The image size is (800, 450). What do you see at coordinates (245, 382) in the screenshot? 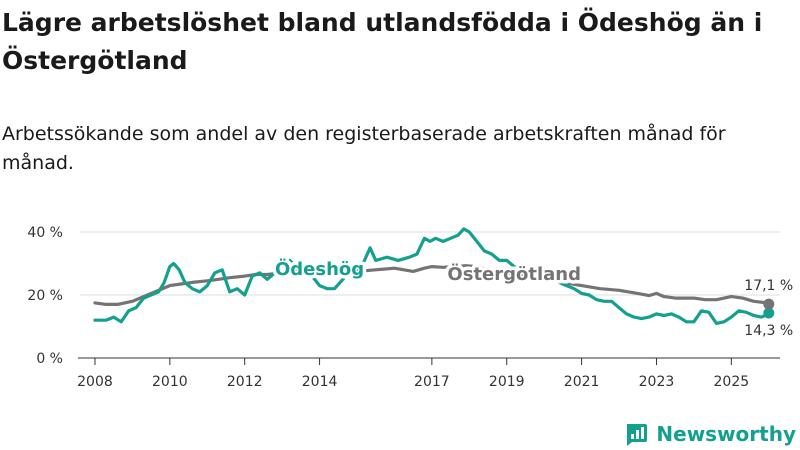
I see `x-tick-label: 2012` at bounding box center [245, 382].